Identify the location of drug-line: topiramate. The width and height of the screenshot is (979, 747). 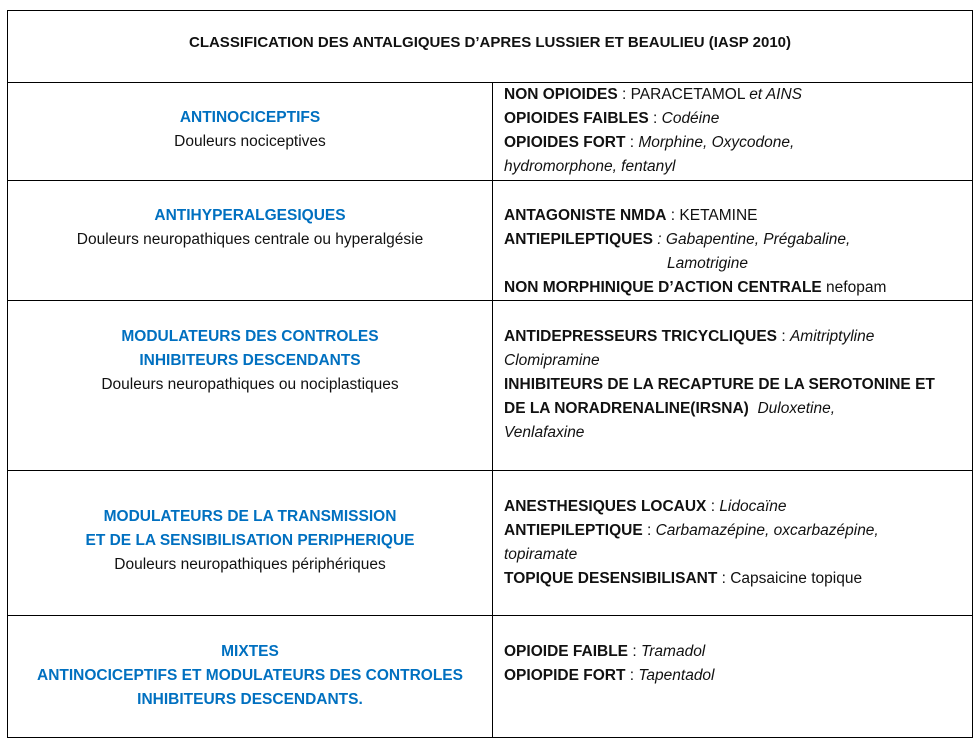
(540, 555).